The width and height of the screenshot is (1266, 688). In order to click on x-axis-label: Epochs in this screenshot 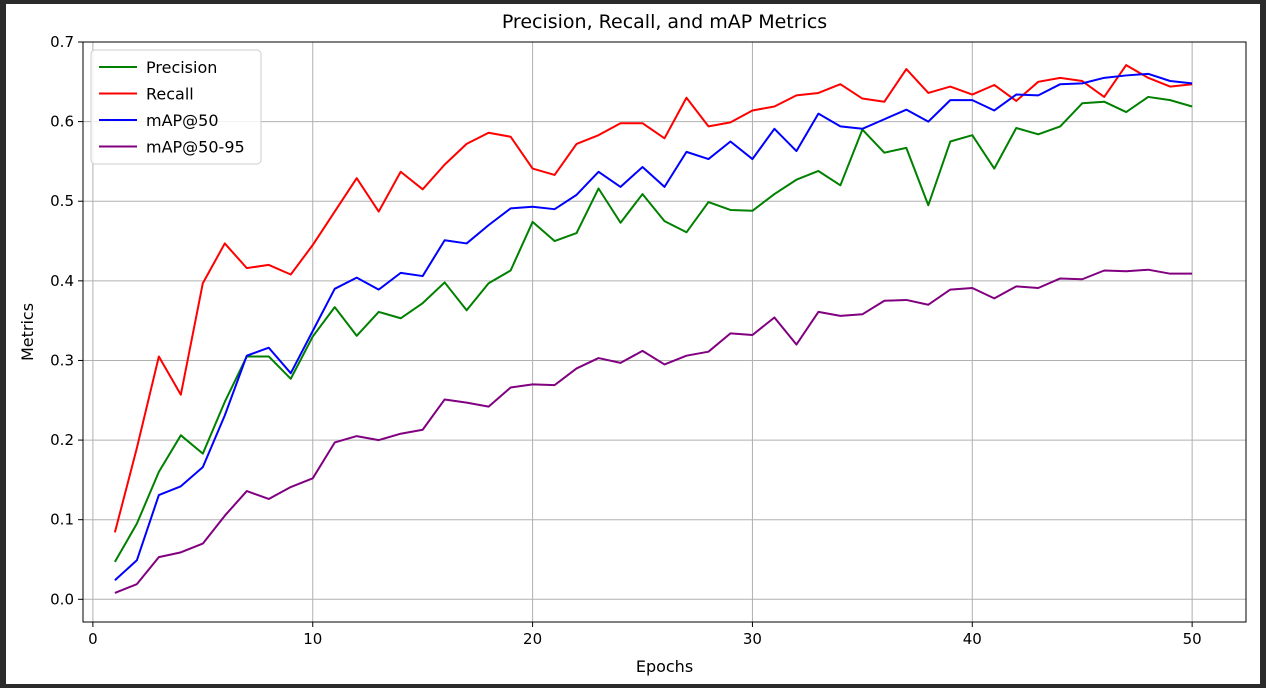, I will do `click(664, 666)`.